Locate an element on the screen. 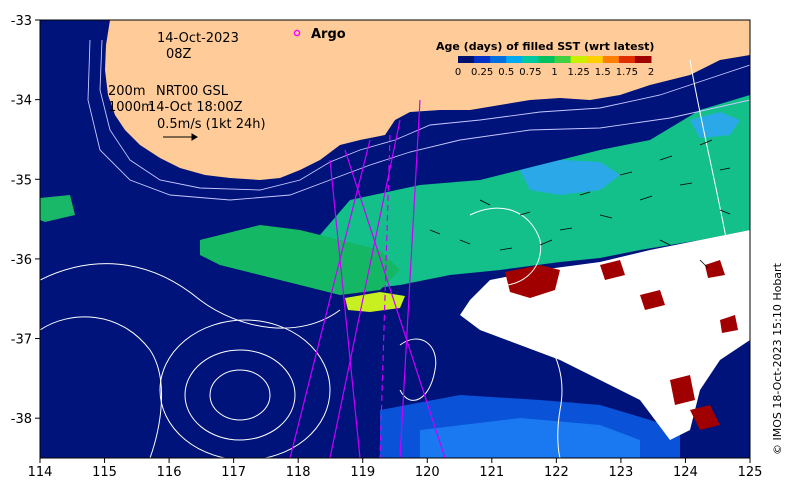 The height and width of the screenshot is (492, 791). x-axis: 114 115 116 117 118 119 120 121 122 123 124 125 is located at coordinates (395, 469).